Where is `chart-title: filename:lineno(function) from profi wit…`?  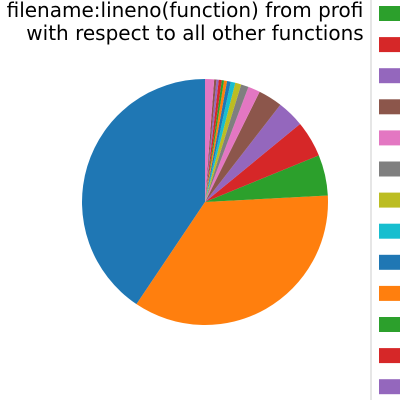 chart-title: filename:lineno(function) from profi wit… is located at coordinates (185, 22).